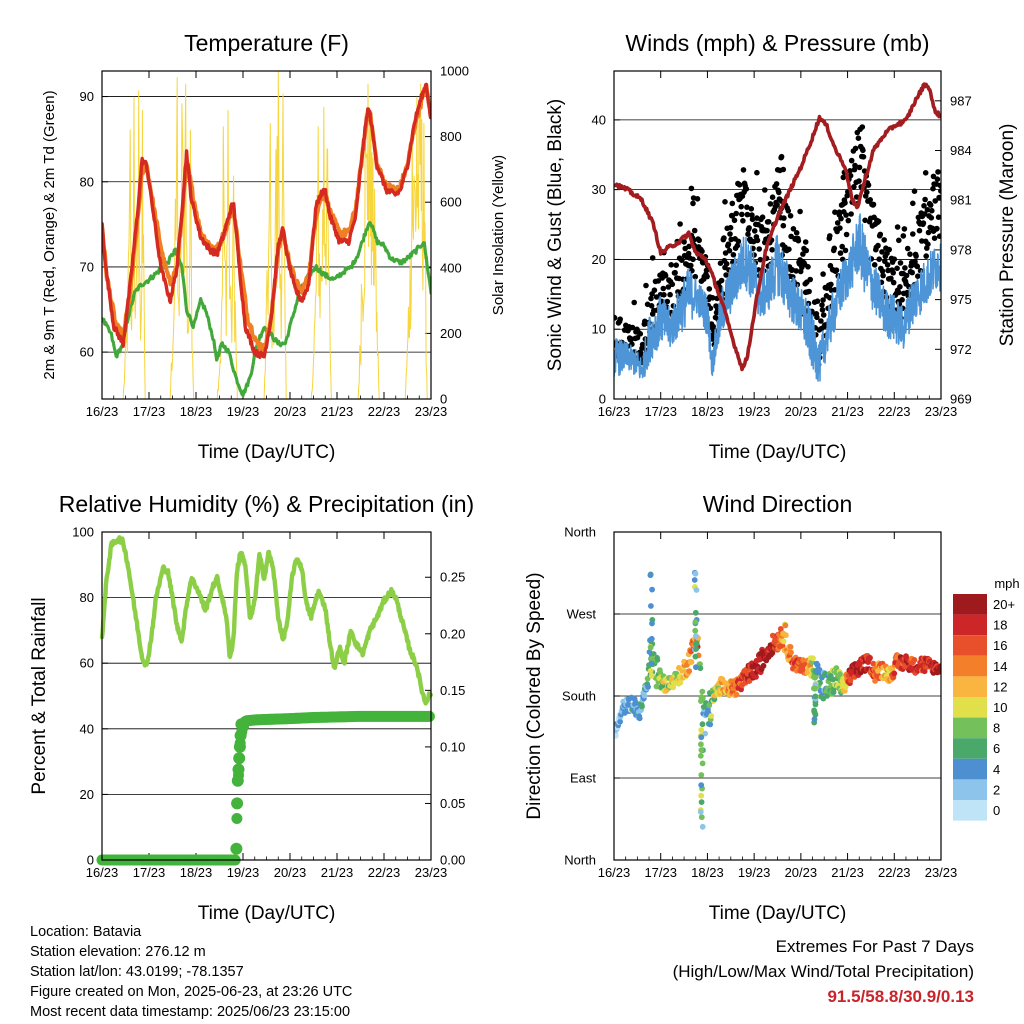 This screenshot has width=1024, height=1024. Describe the element at coordinates (87, 96) in the screenshot. I see `temp-ytick-label: 90` at that location.